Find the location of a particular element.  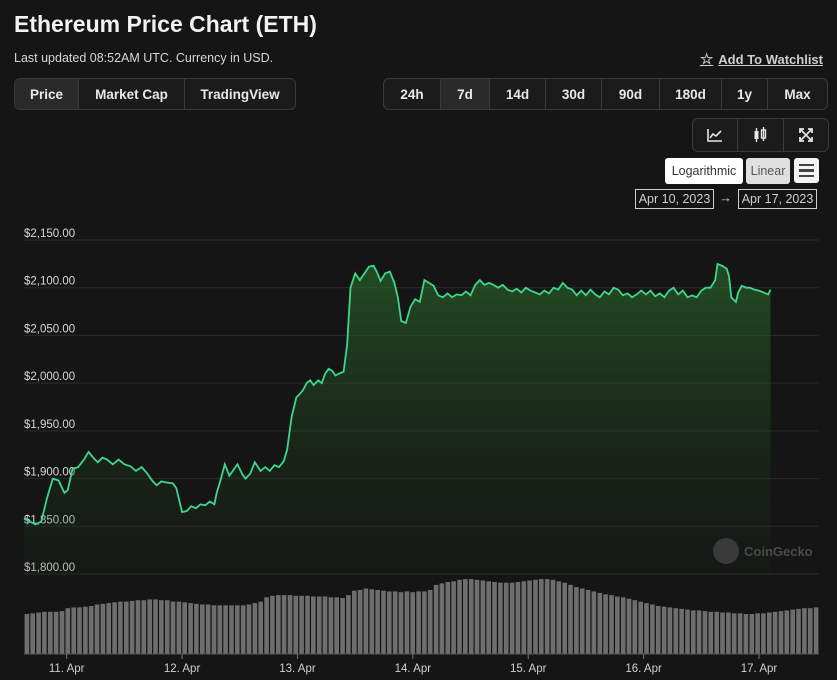

x-tick-label: 17. Apr is located at coordinates (759, 669).